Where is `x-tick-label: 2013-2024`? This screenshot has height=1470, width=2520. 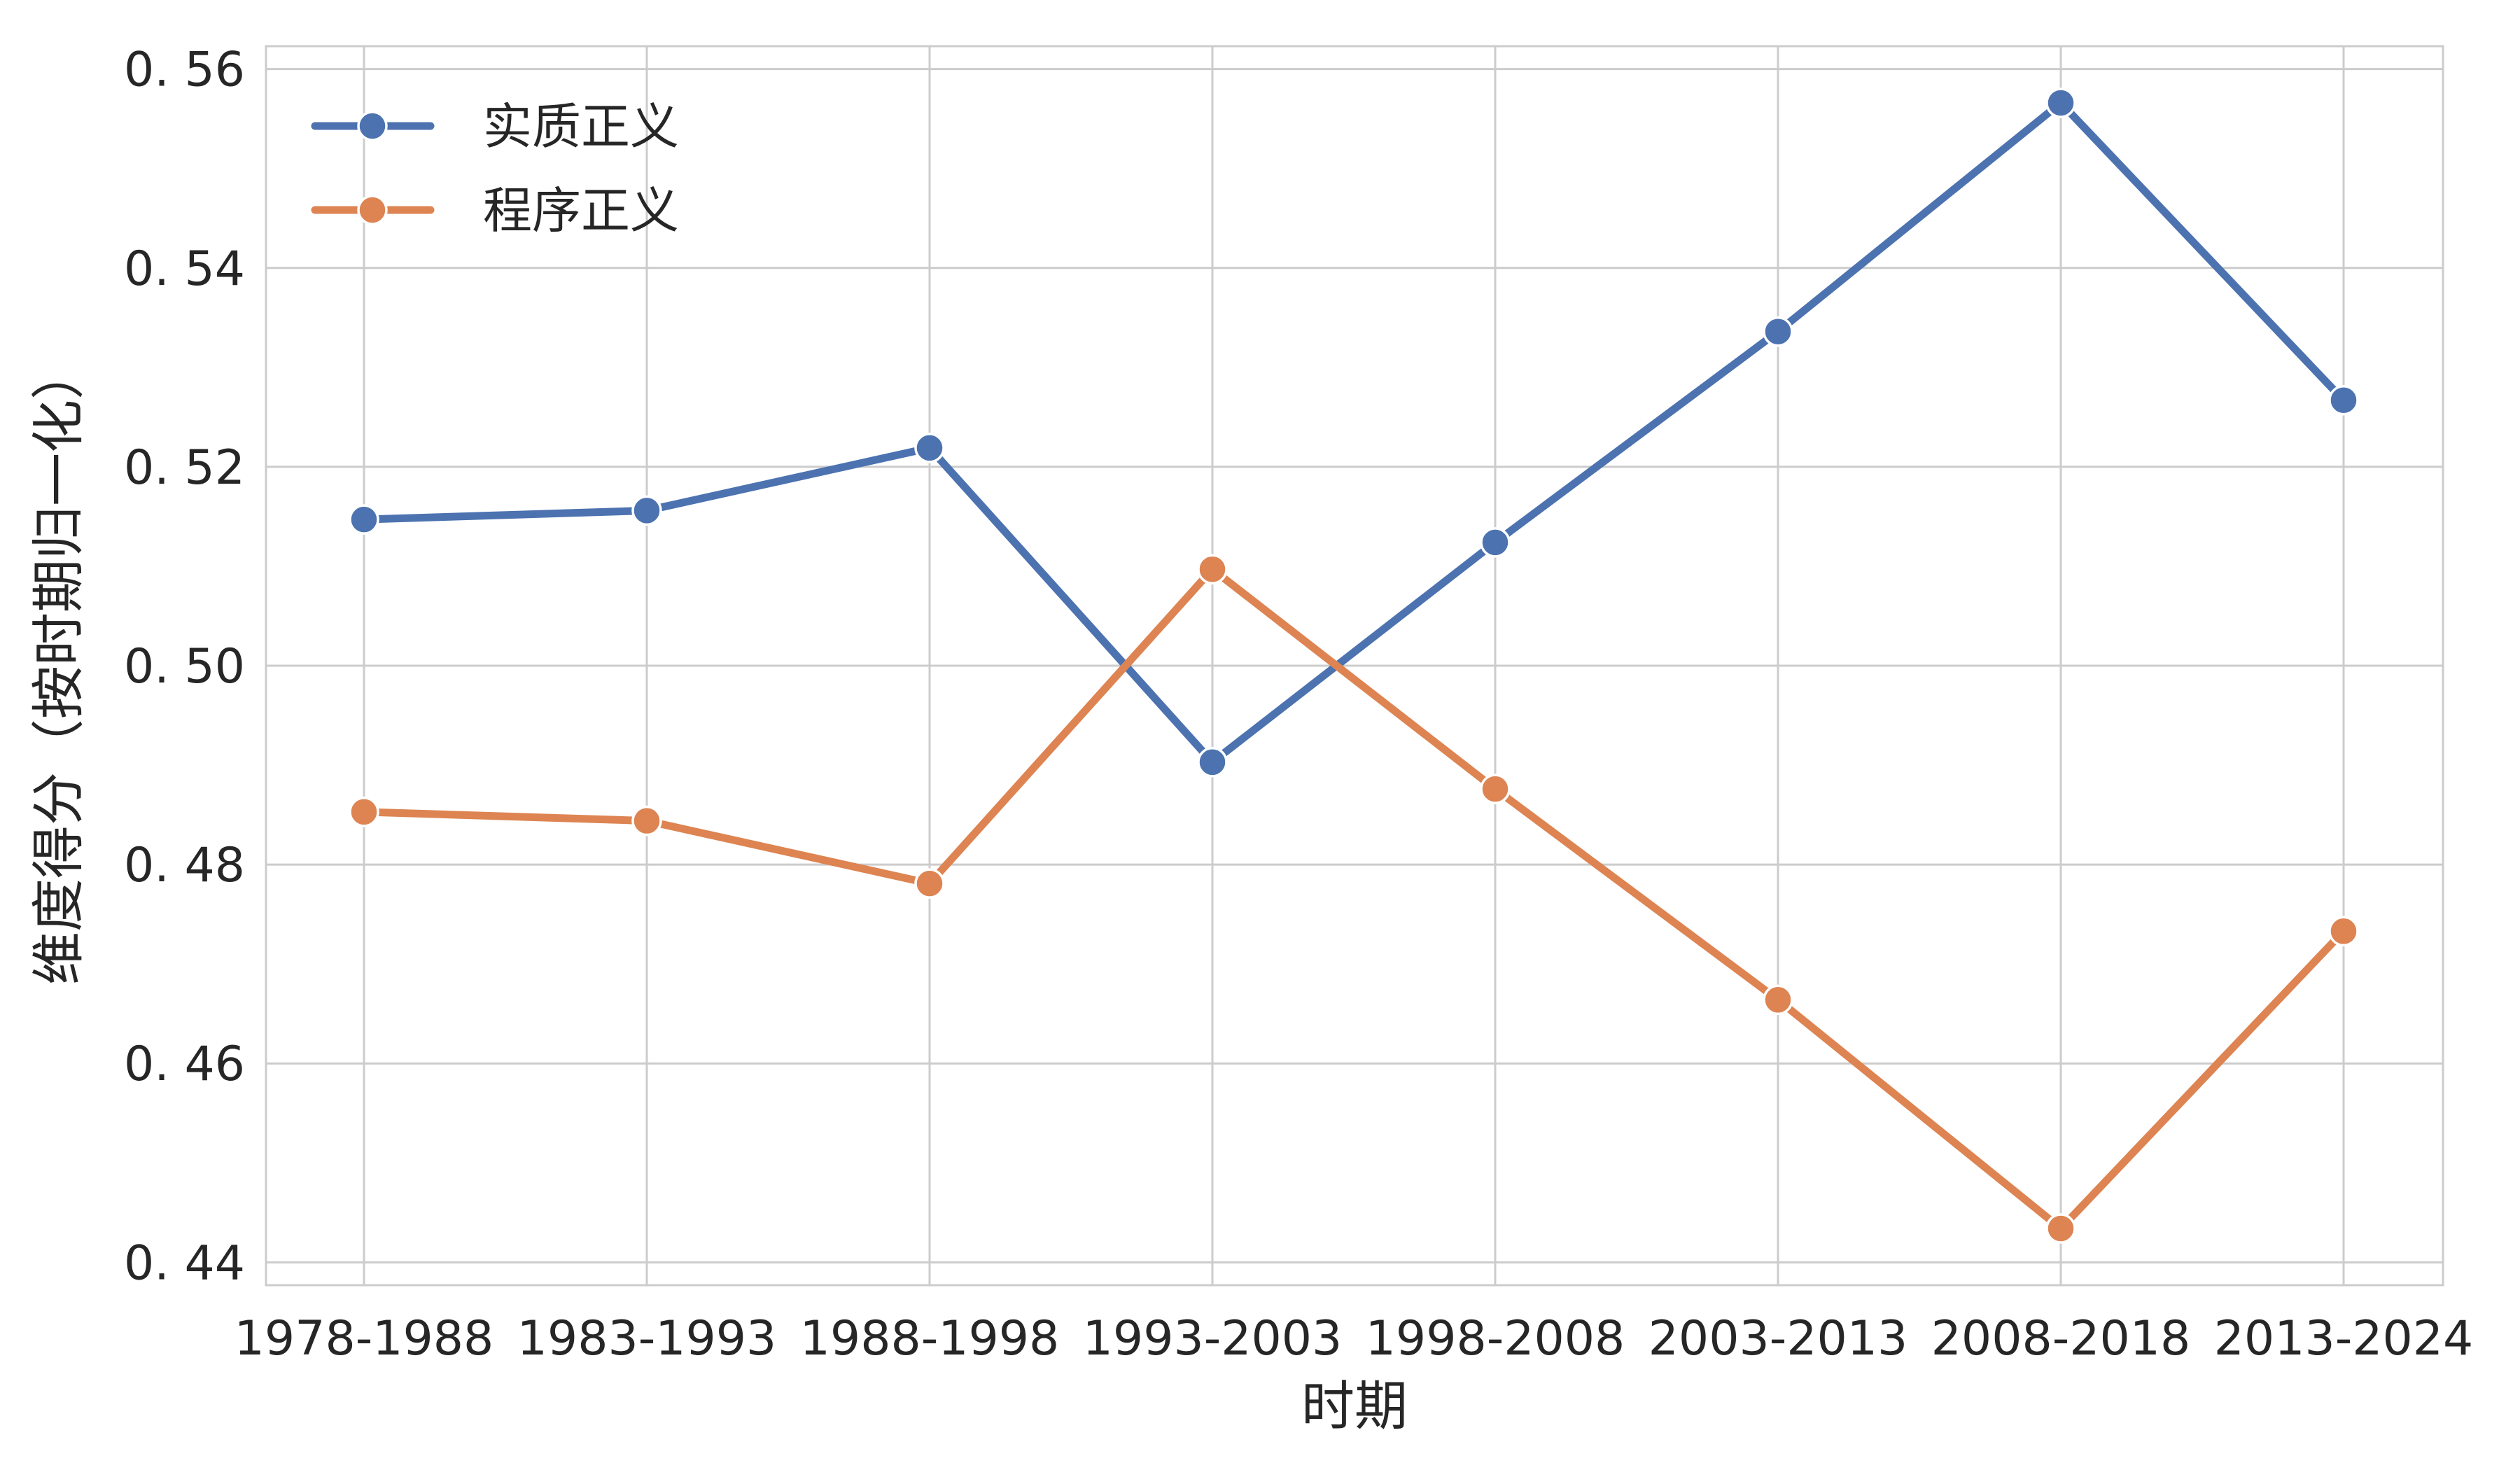
x-tick-label: 2013-2024 is located at coordinates (2344, 1338).